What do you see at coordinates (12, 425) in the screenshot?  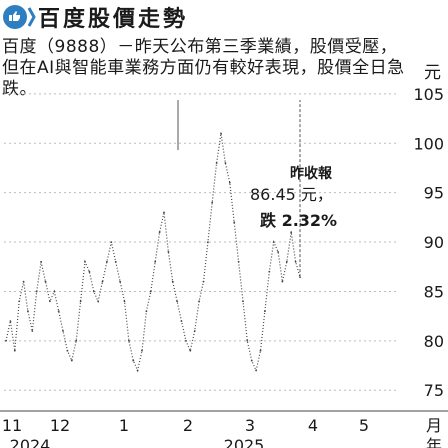 I see `x-month-label: 11` at bounding box center [12, 425].